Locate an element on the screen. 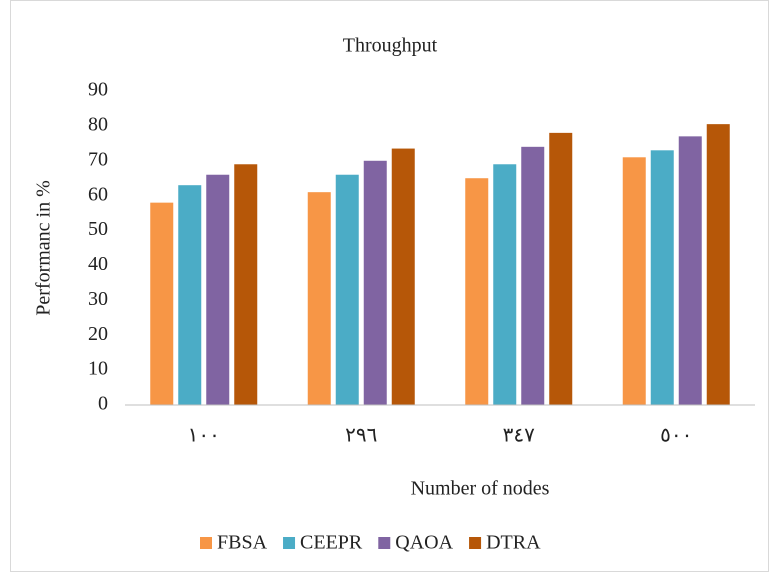 This screenshot has width=770, height=572. y-tick-label: 80 is located at coordinates (98, 124).